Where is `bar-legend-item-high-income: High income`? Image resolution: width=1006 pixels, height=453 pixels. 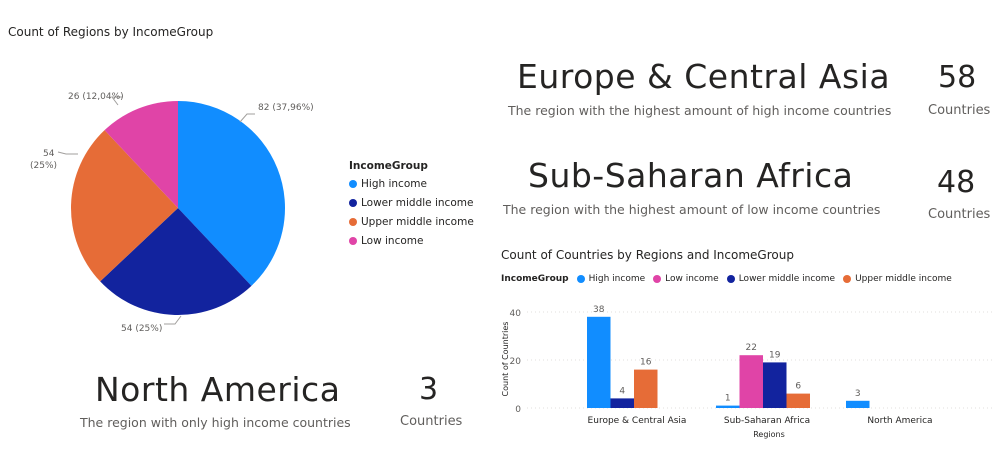 bar-legend-item-high-income: High income is located at coordinates (610, 279).